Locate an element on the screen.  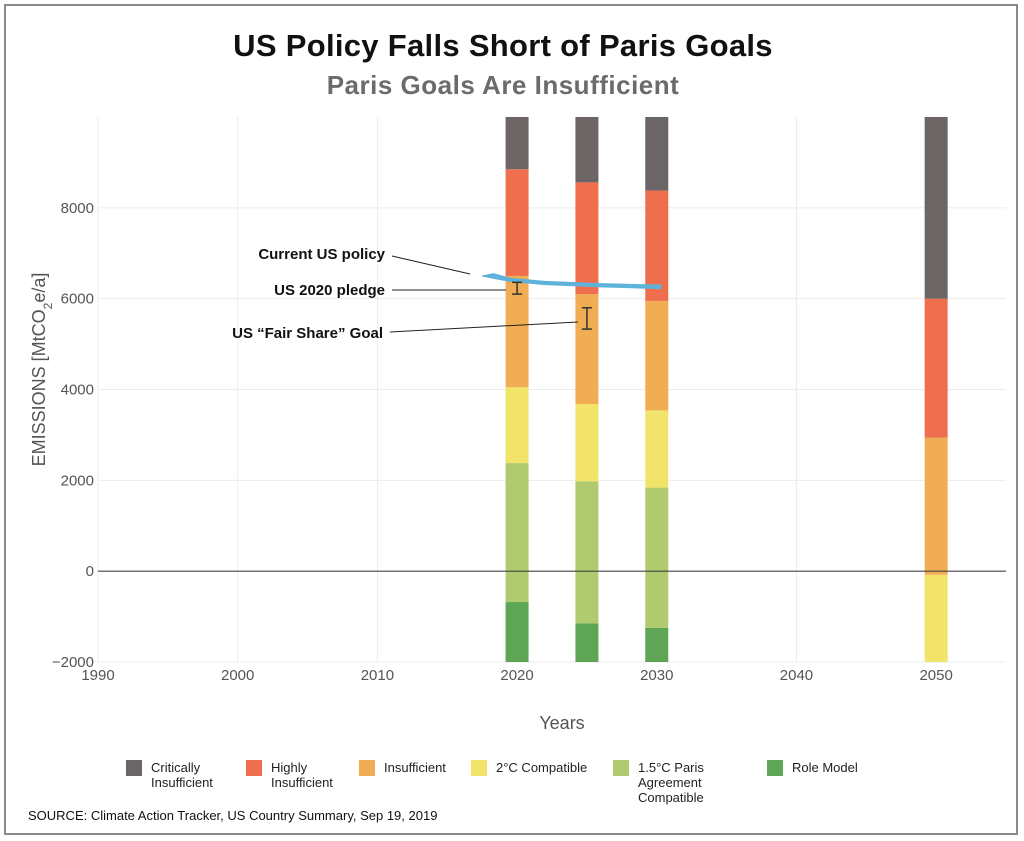
x-tick-label: 2000 is located at coordinates (237, 675).